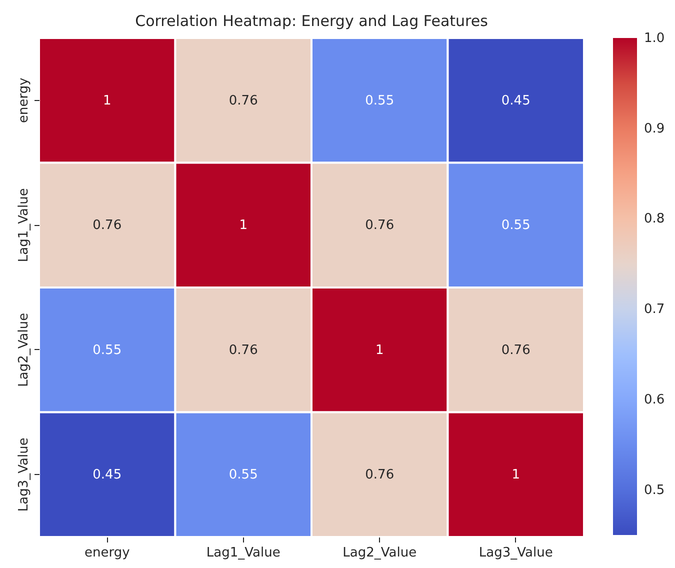 Image resolution: width=675 pixels, height=568 pixels. Describe the element at coordinates (24, 349) in the screenshot. I see `y-tick-label: Lag2_Value` at that location.